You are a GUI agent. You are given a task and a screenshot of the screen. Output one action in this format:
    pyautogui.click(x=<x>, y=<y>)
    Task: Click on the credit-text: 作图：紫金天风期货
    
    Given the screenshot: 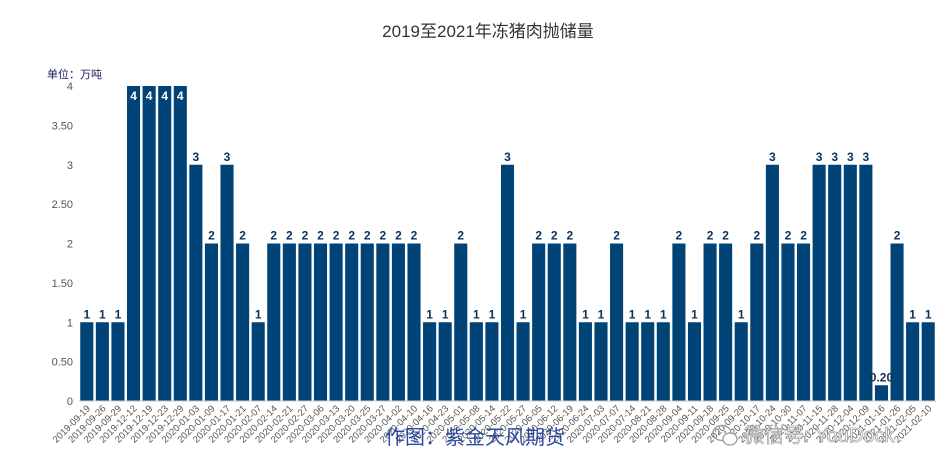 What is the action you would take?
    pyautogui.click(x=475, y=437)
    